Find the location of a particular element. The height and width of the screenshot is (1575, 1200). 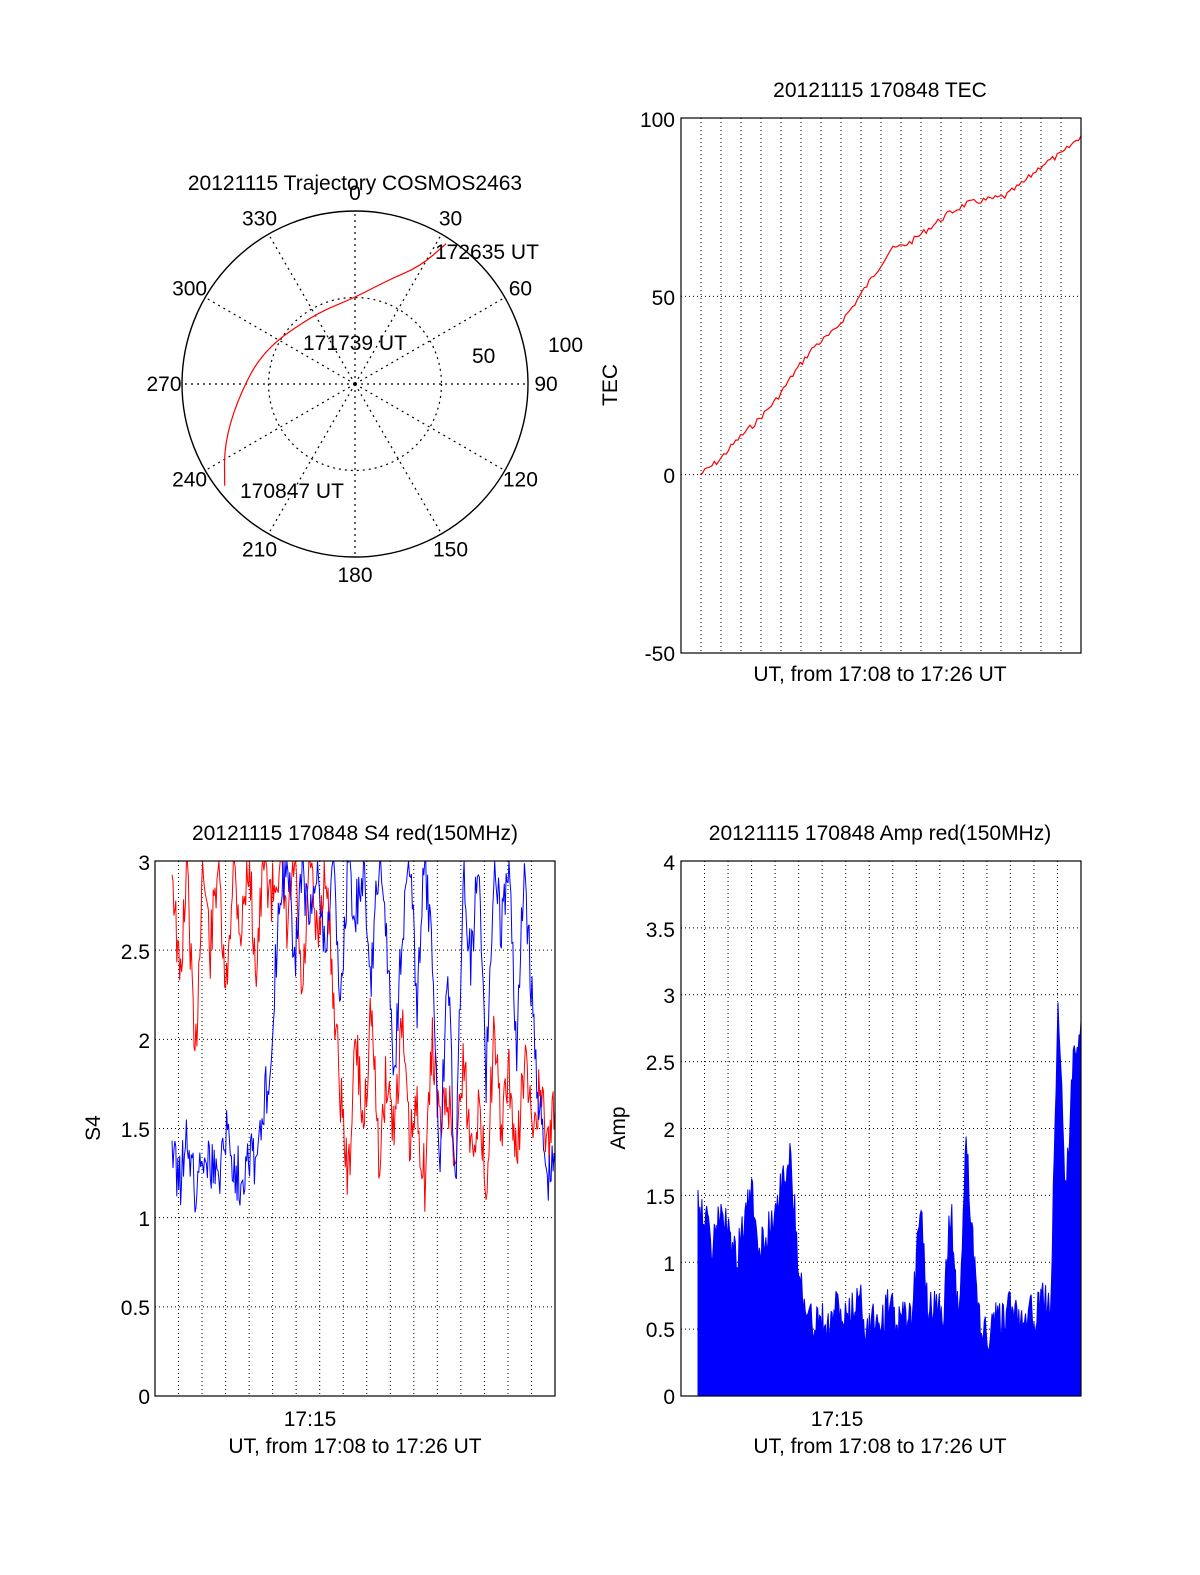

amp-ytick-2-5: 2.5 is located at coordinates (660, 1063).